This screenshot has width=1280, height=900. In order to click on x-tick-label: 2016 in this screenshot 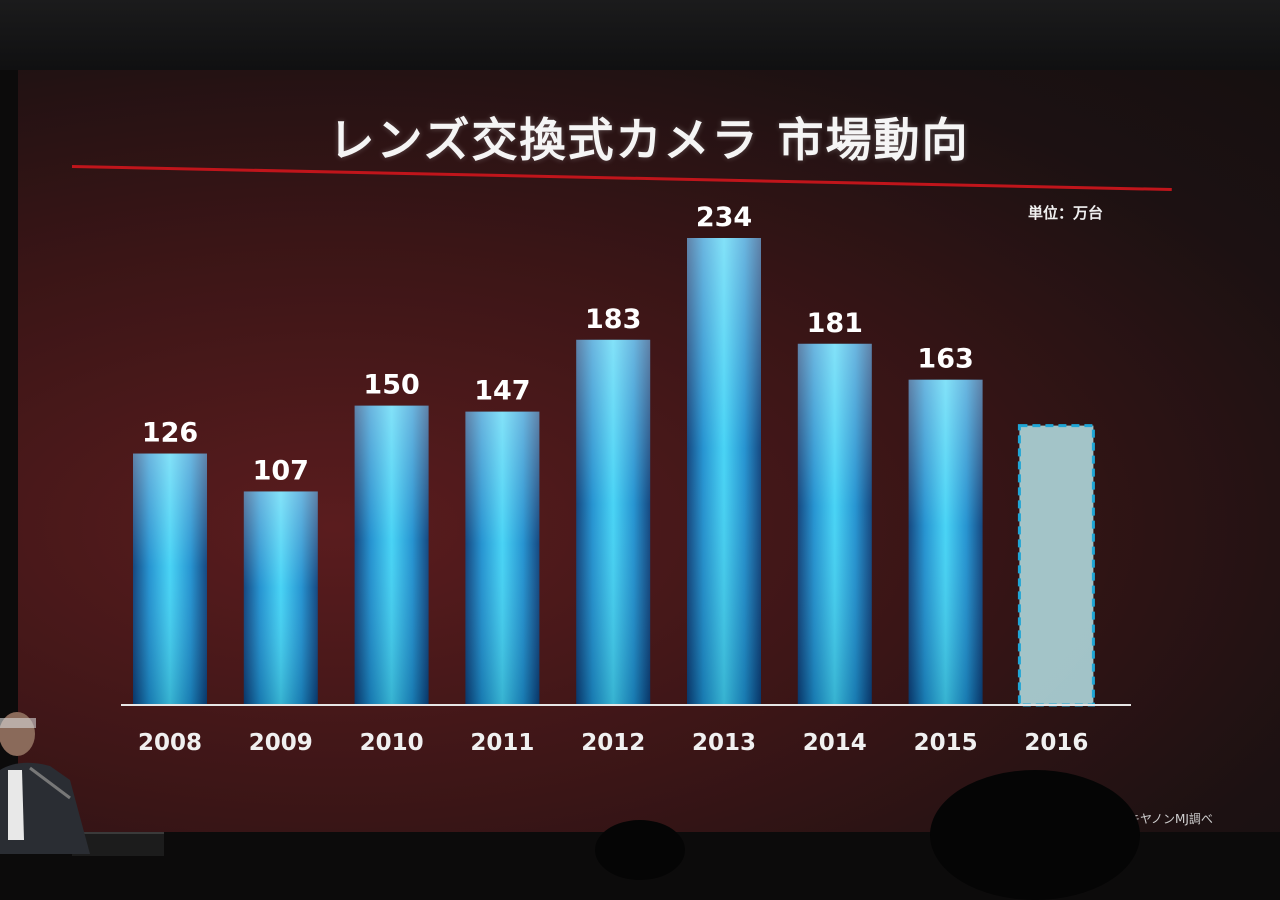, I will do `click(1056, 743)`.